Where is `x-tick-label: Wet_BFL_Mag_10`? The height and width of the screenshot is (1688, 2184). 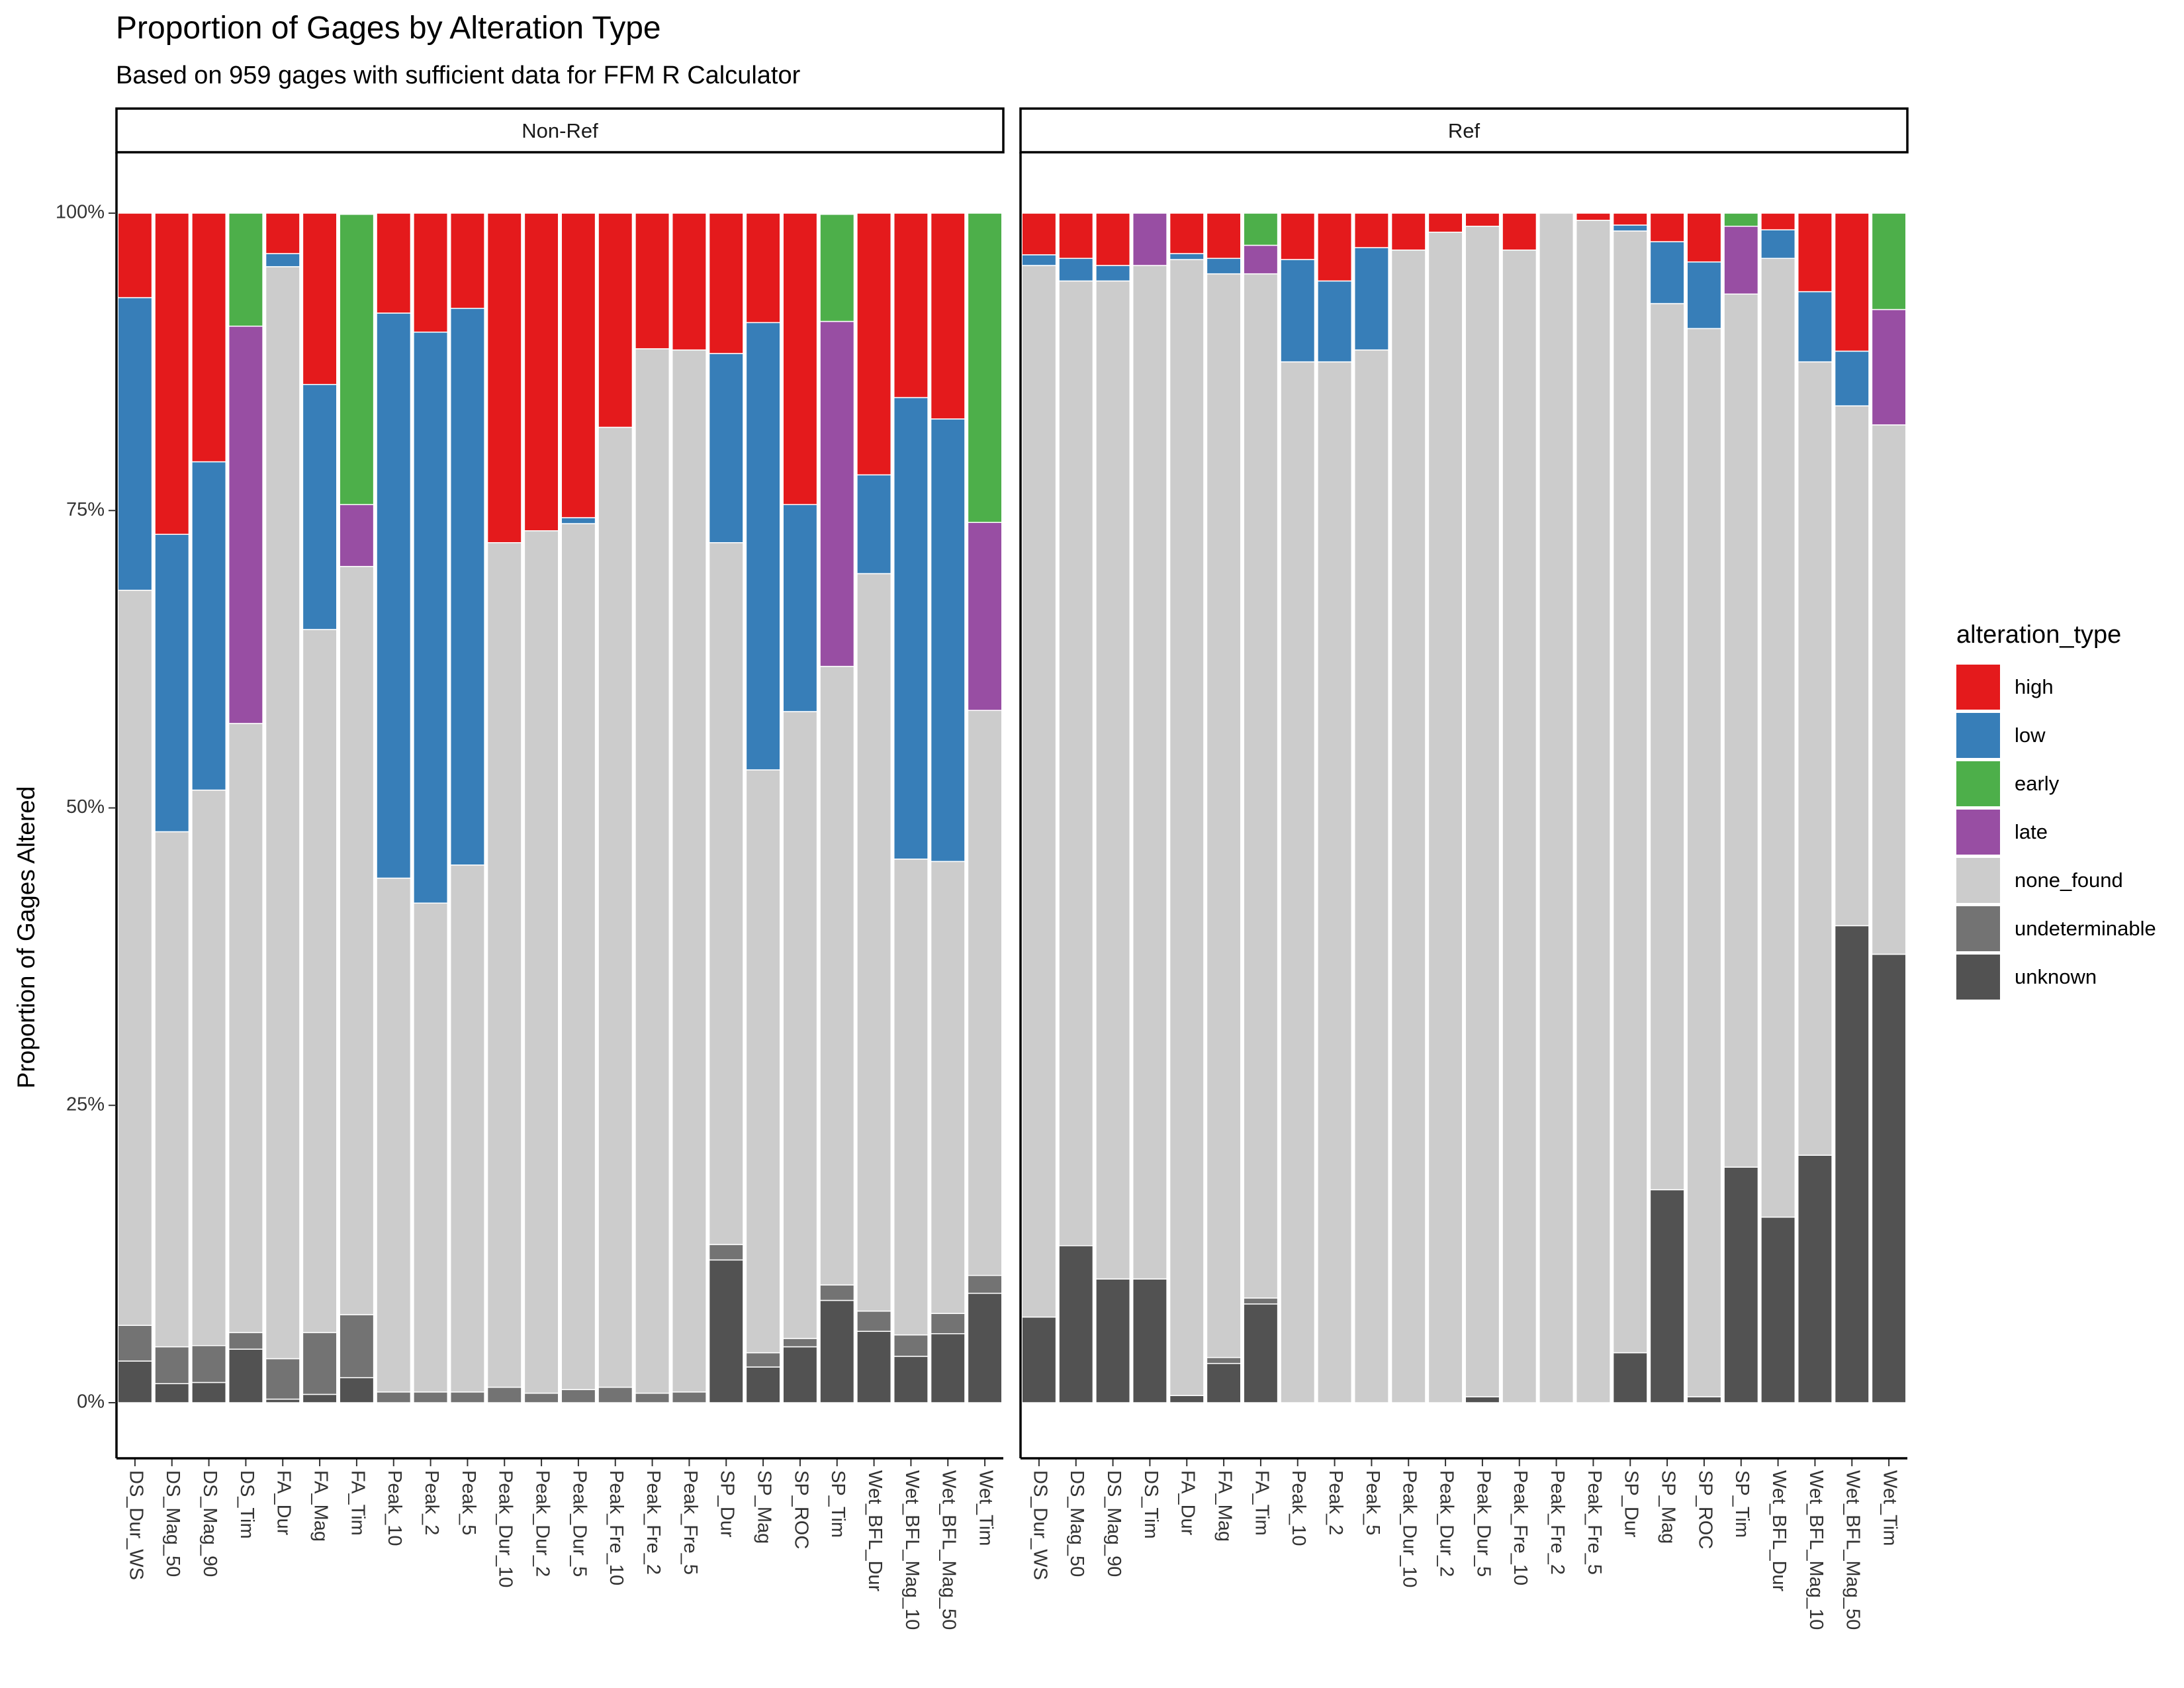 x-tick-label: Wet_BFL_Mag_10 is located at coordinates (912, 1550).